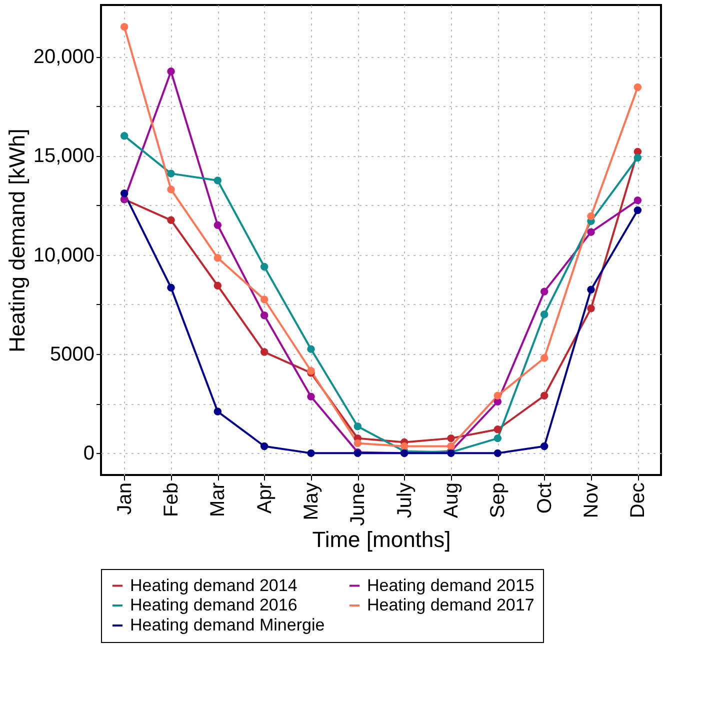 This screenshot has width=708, height=701. Describe the element at coordinates (381, 539) in the screenshot. I see `x-axis-title: Time [months]` at that location.